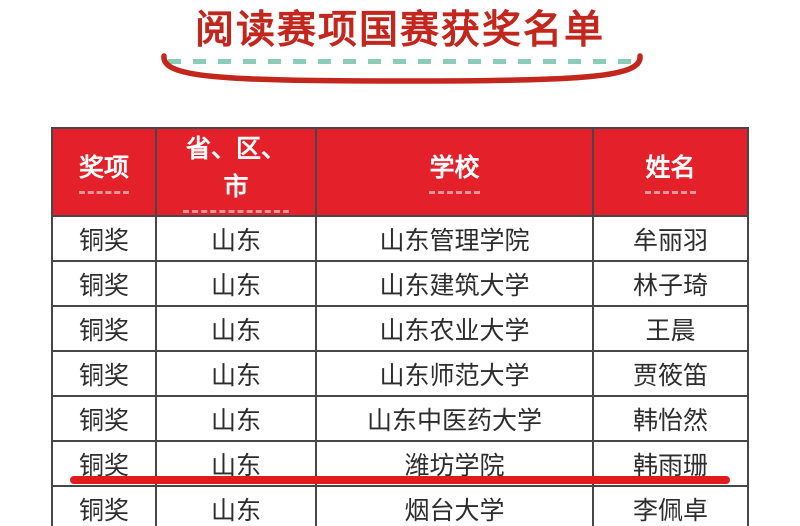 This screenshot has width=800, height=526. Describe the element at coordinates (670, 375) in the screenshot. I see `name-cell: 贾筱笛` at that location.